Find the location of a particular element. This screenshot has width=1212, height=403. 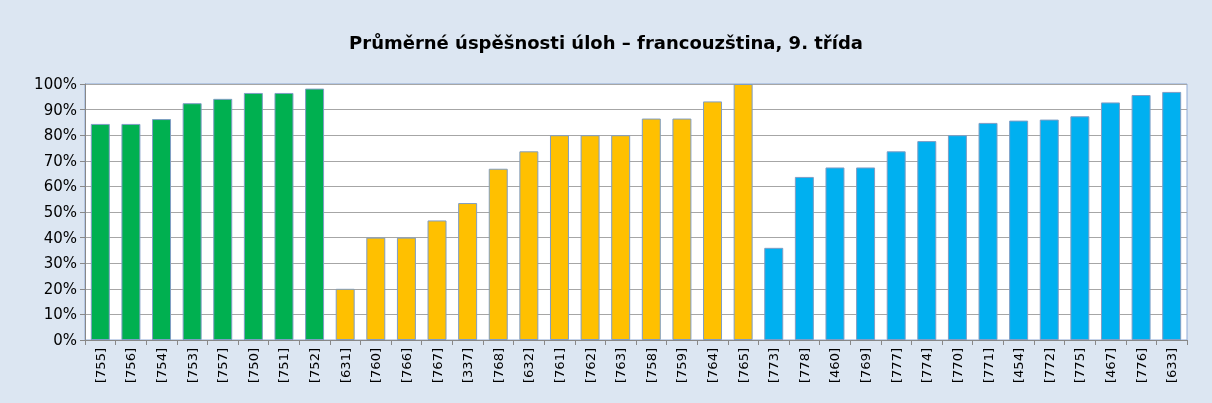

x-tick-label: [467] is located at coordinates (1110, 365).